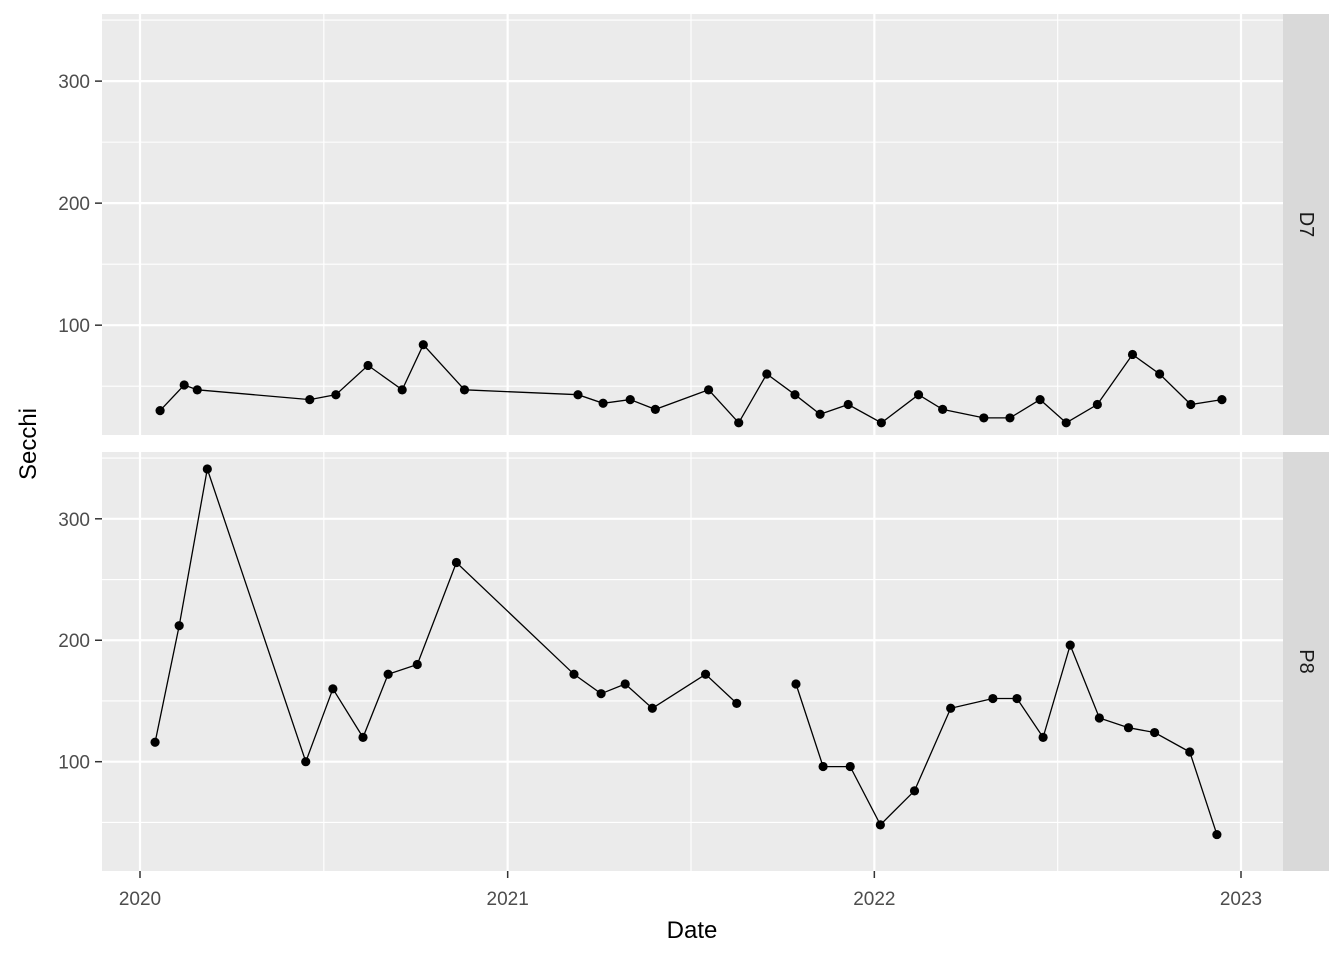  Describe the element at coordinates (690, 890) in the screenshot. I see `x-axis: 2020 2021 2022 2023` at that location.